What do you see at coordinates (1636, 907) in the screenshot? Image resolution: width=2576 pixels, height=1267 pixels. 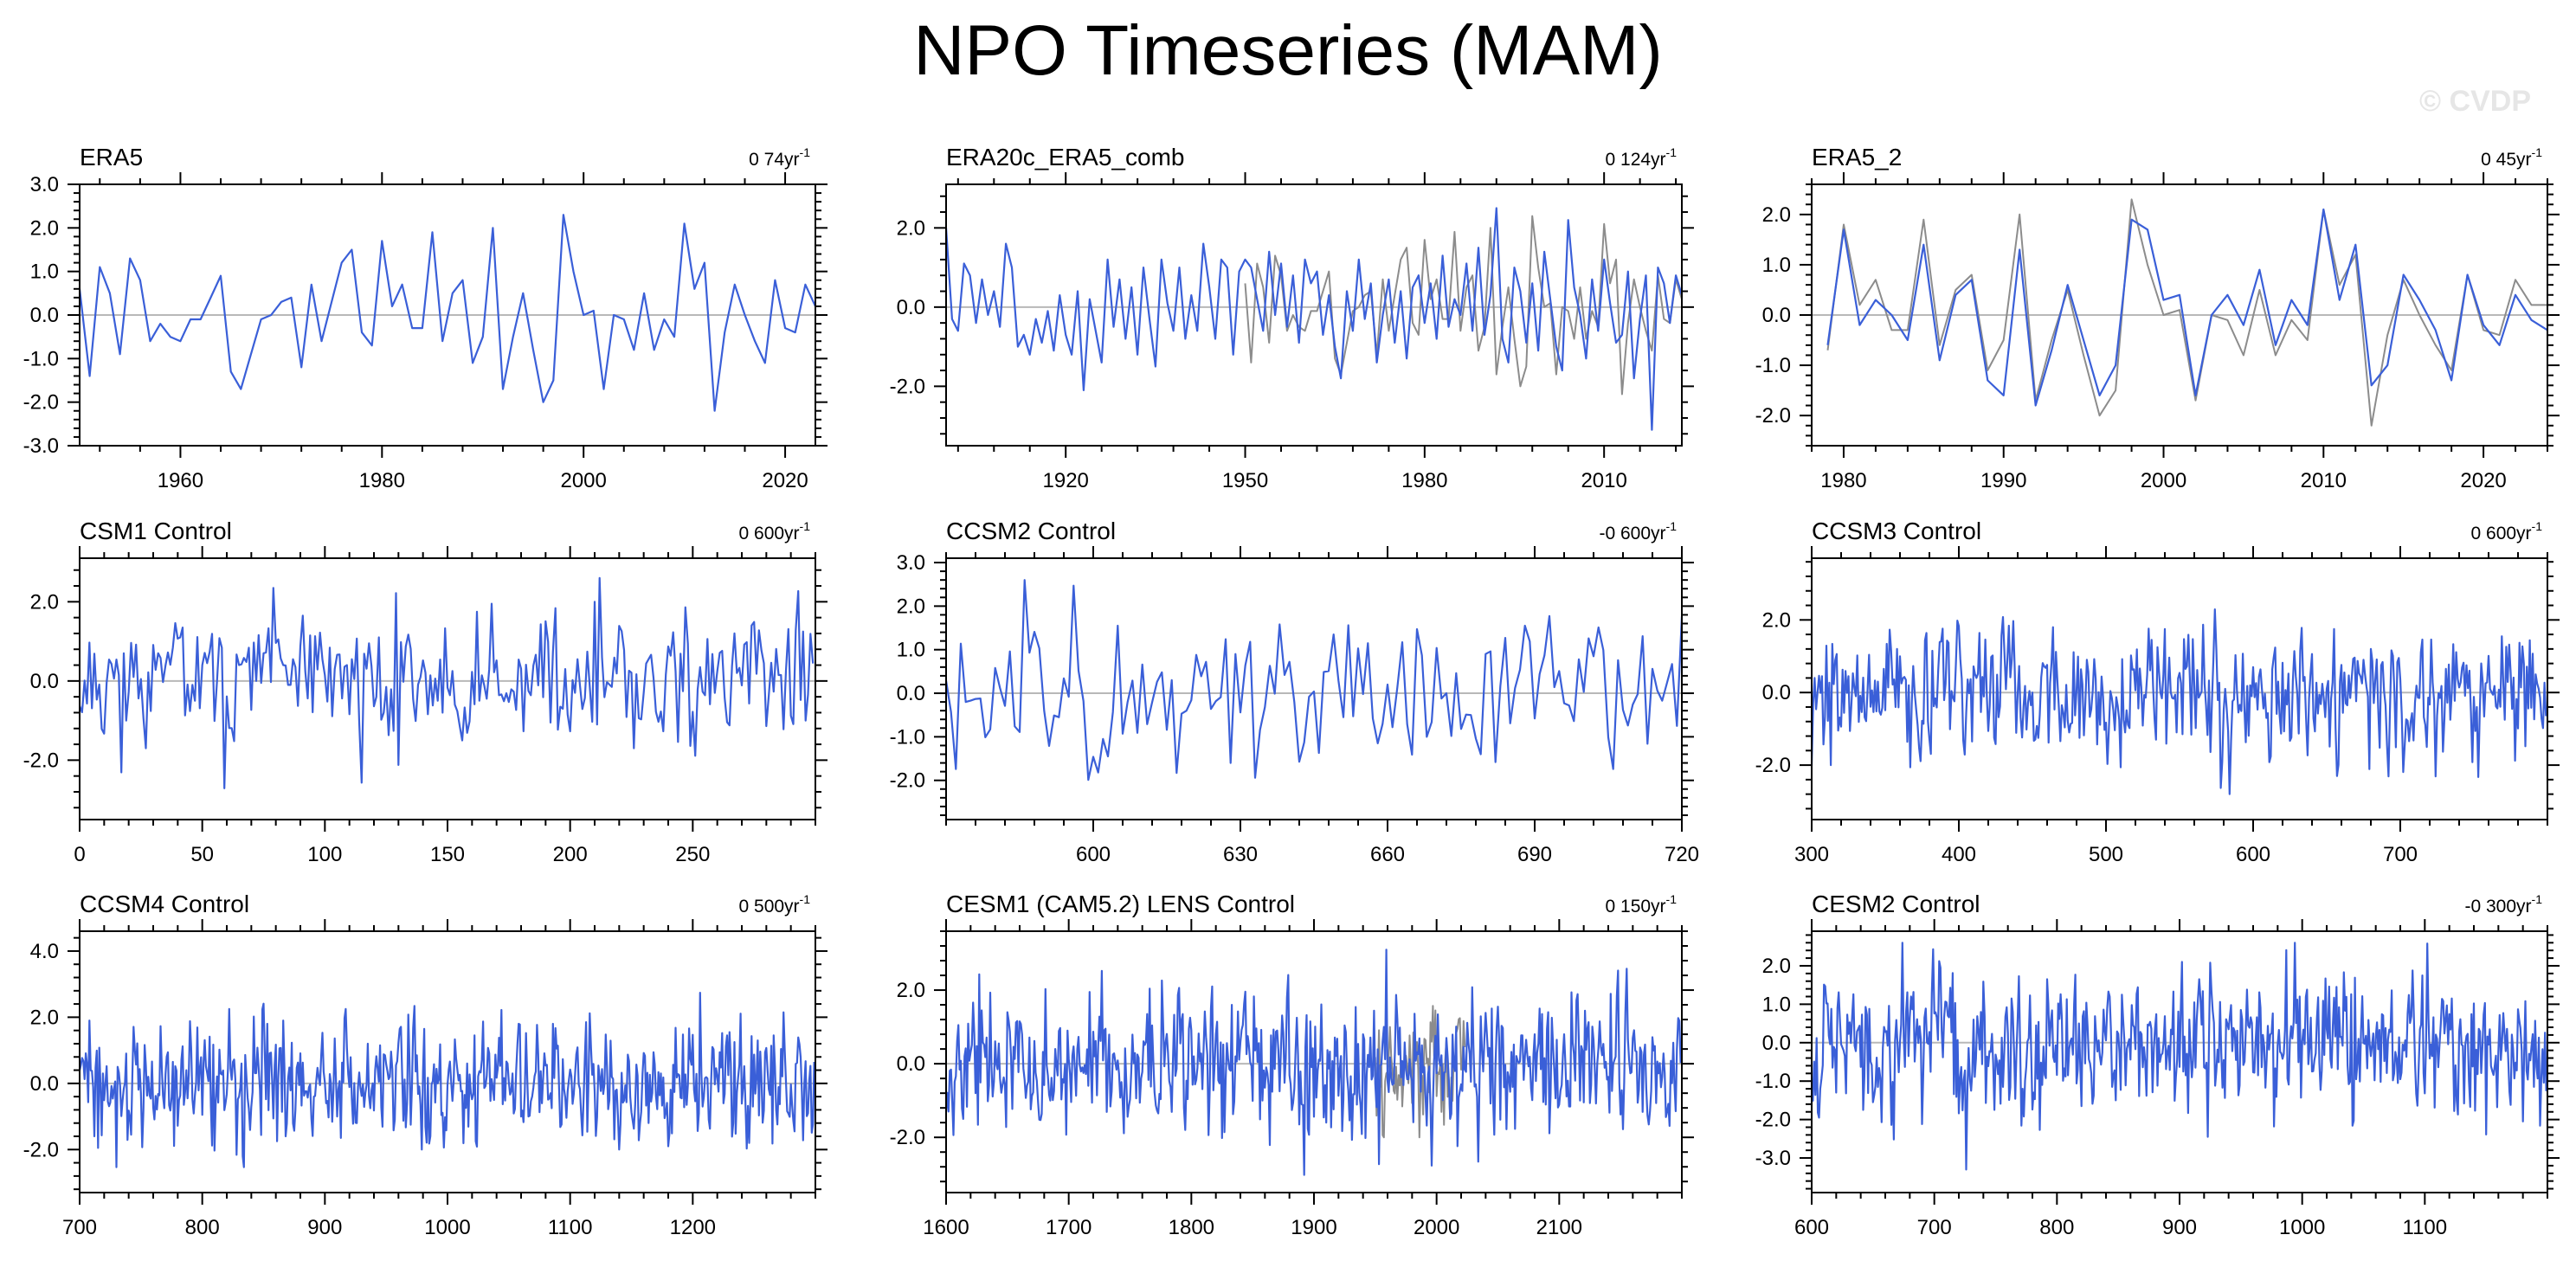 I see `trend-value: 0 150yr` at bounding box center [1636, 907].